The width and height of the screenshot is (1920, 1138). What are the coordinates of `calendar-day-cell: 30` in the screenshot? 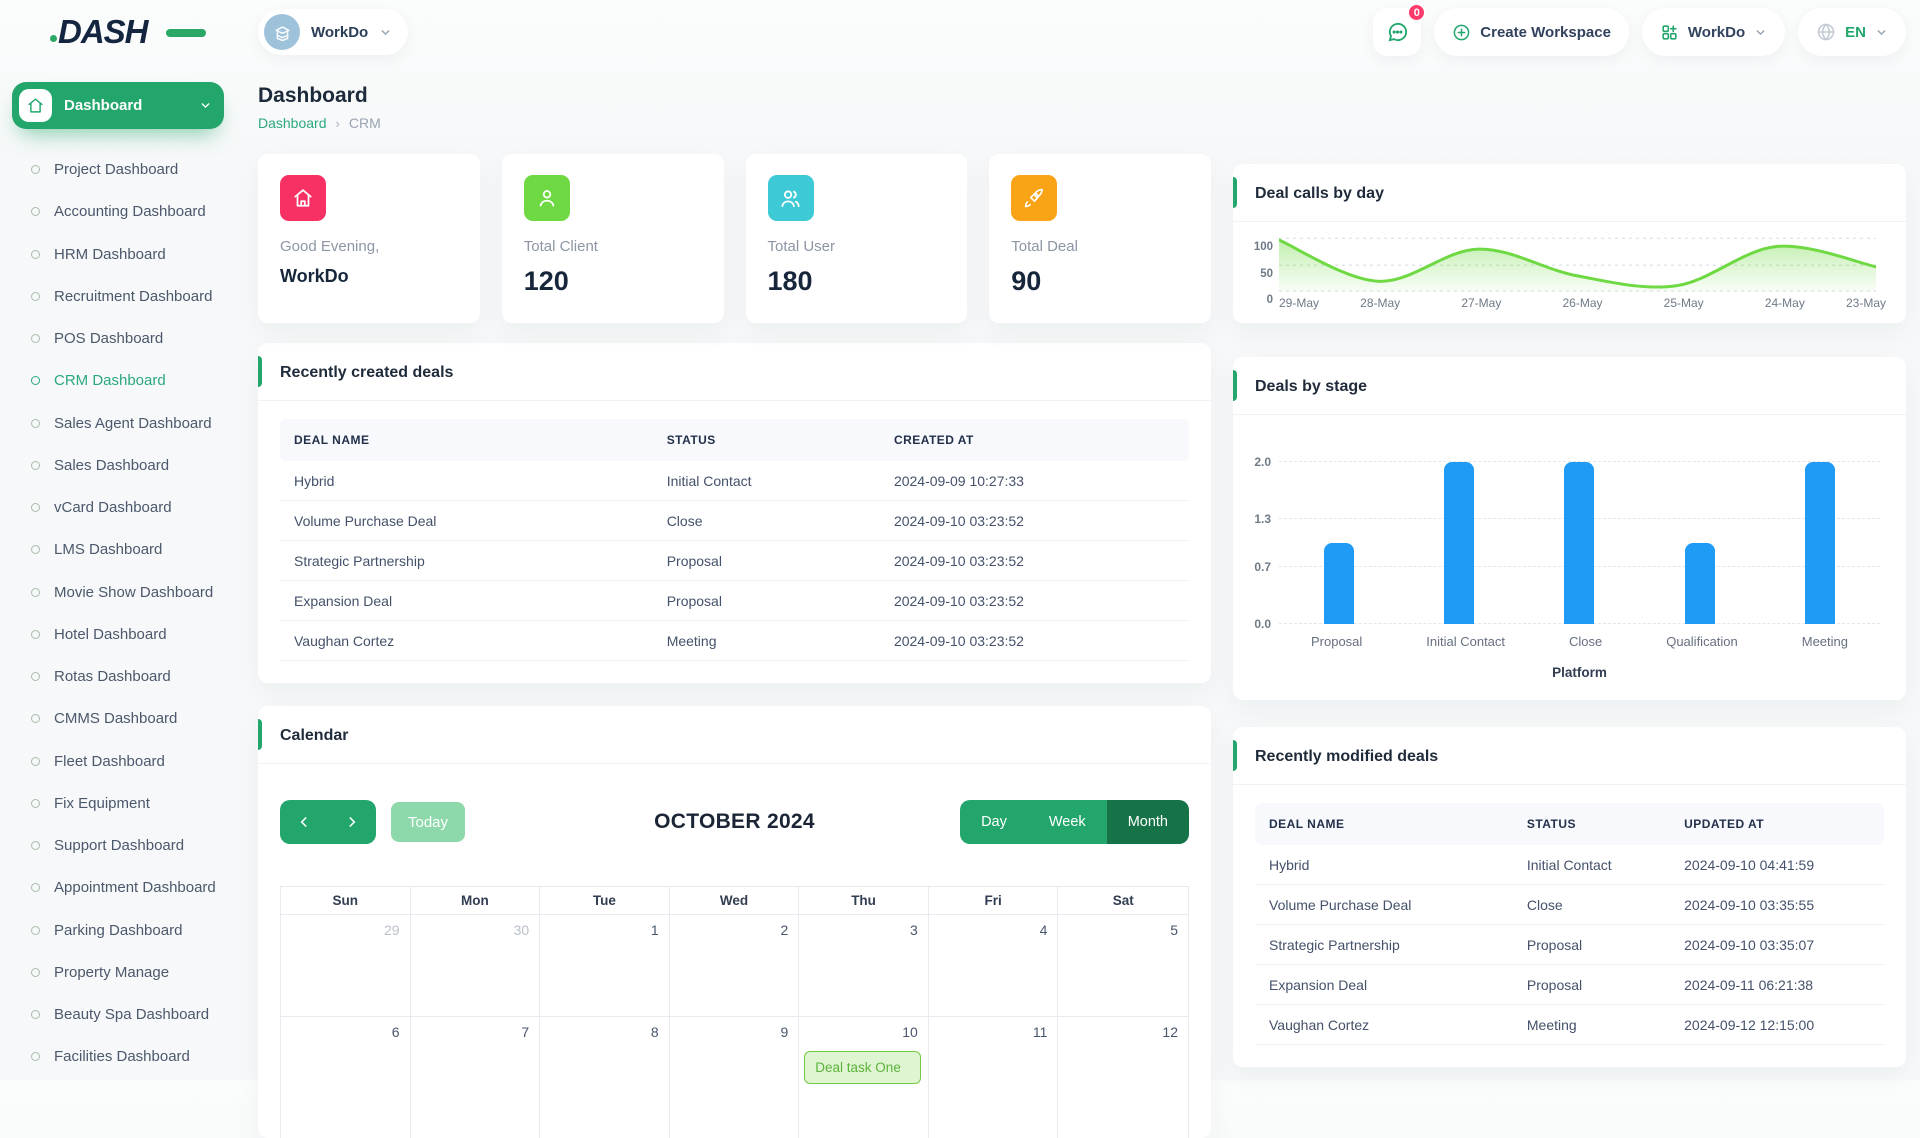 It's located at (476, 965).